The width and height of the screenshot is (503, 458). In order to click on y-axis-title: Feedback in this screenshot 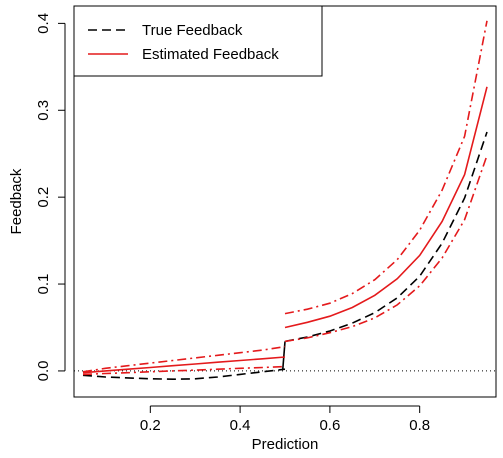, I will do `click(16, 201)`.